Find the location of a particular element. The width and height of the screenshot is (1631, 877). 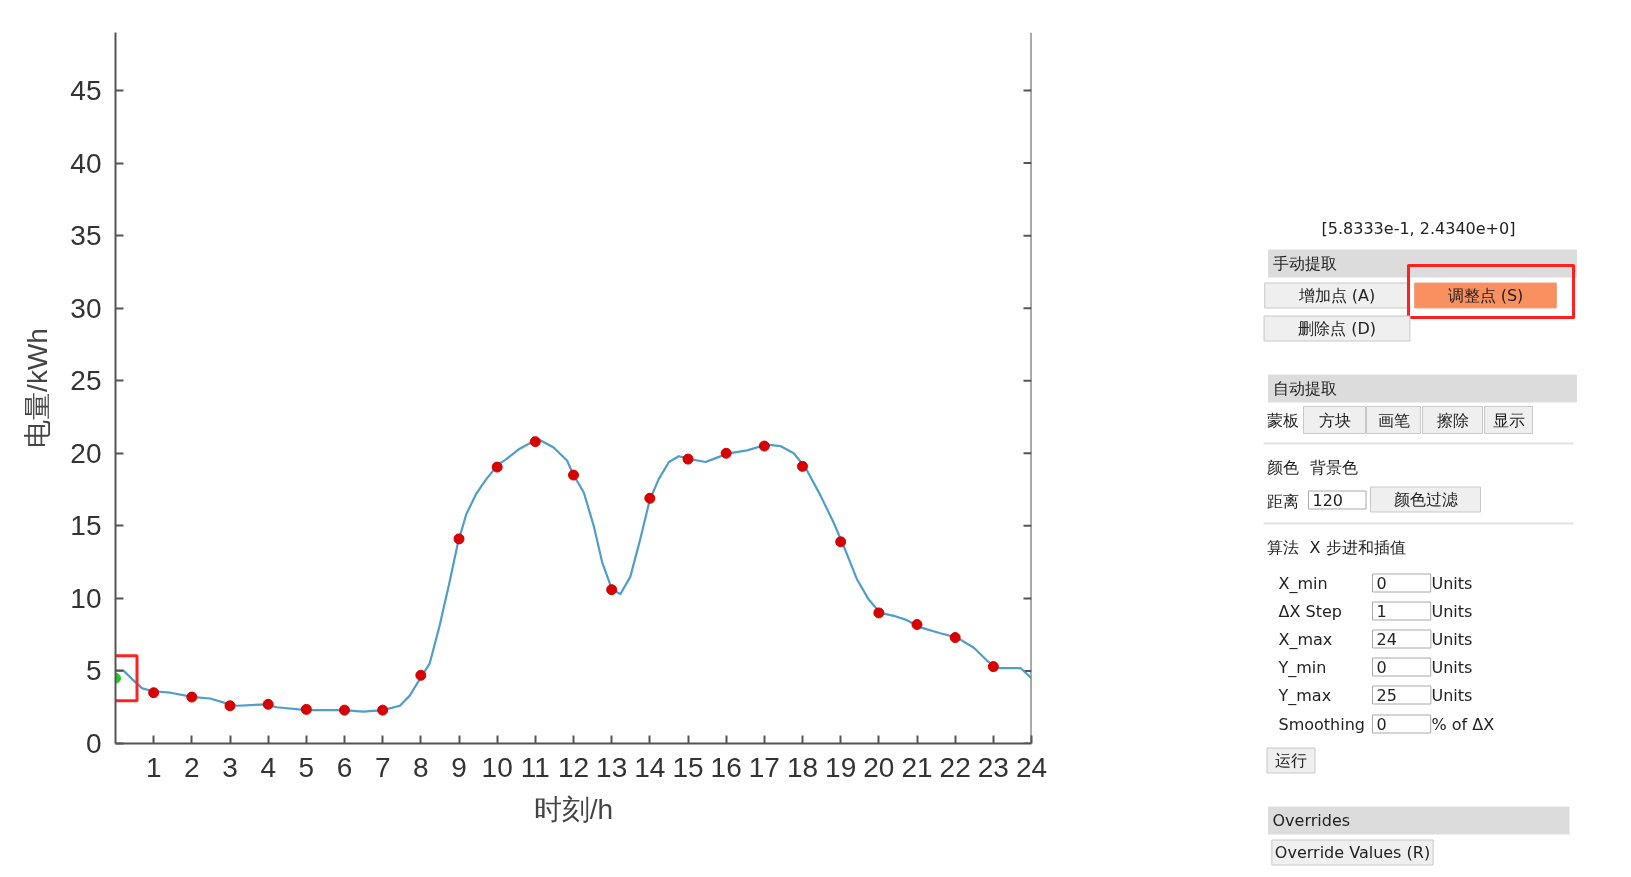

y-tick-label: 25 is located at coordinates (86, 381).